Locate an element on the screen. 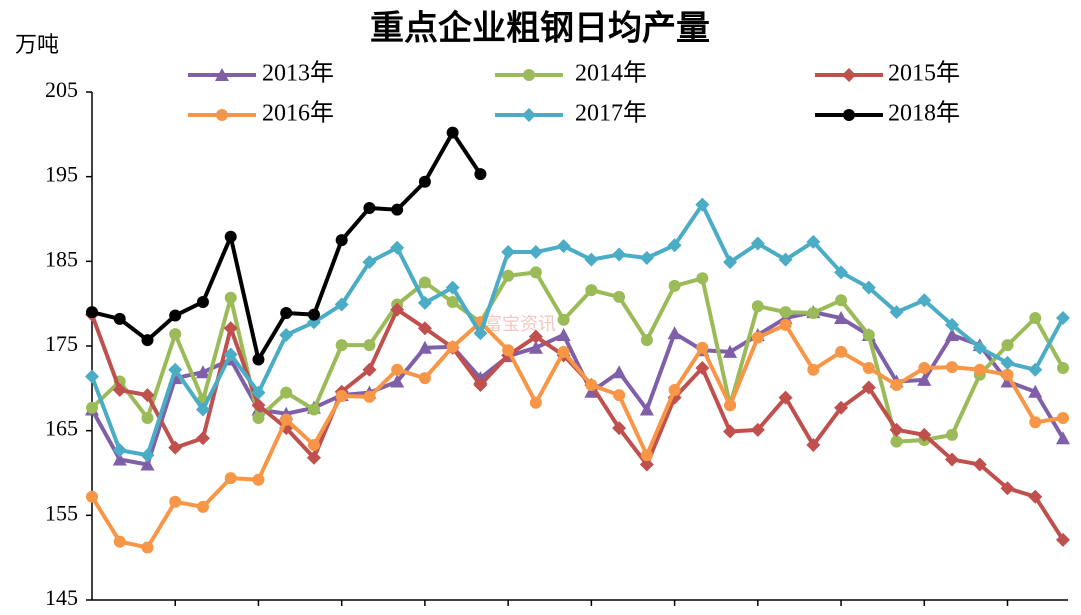 Image resolution: width=1081 pixels, height=615 pixels. legend-label: 2013年 is located at coordinates (298, 73).